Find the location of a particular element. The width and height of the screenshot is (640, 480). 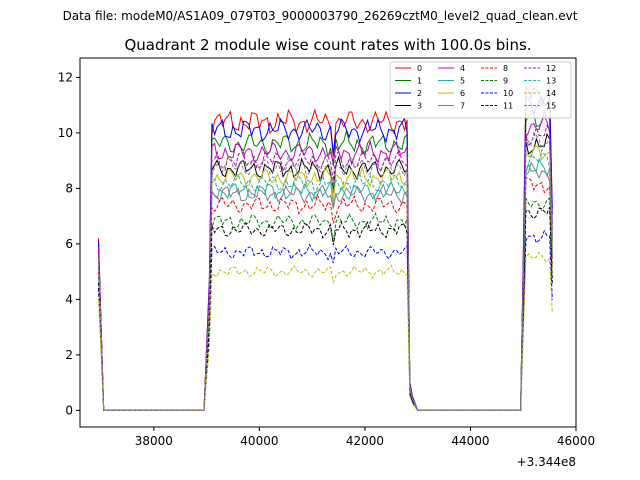

y-tick-label: 8 is located at coordinates (69, 188).